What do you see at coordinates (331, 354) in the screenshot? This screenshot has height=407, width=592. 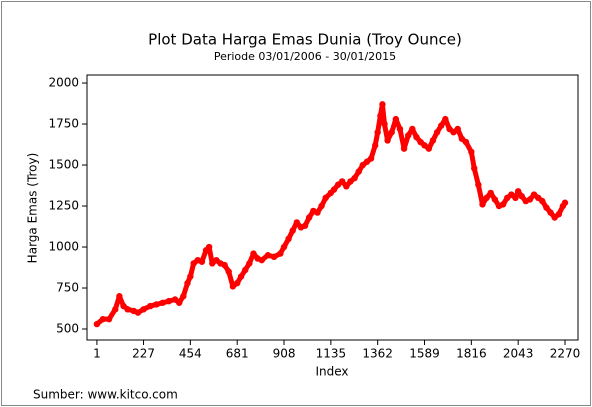 I see `x-tick-label: 1135` at bounding box center [331, 354].